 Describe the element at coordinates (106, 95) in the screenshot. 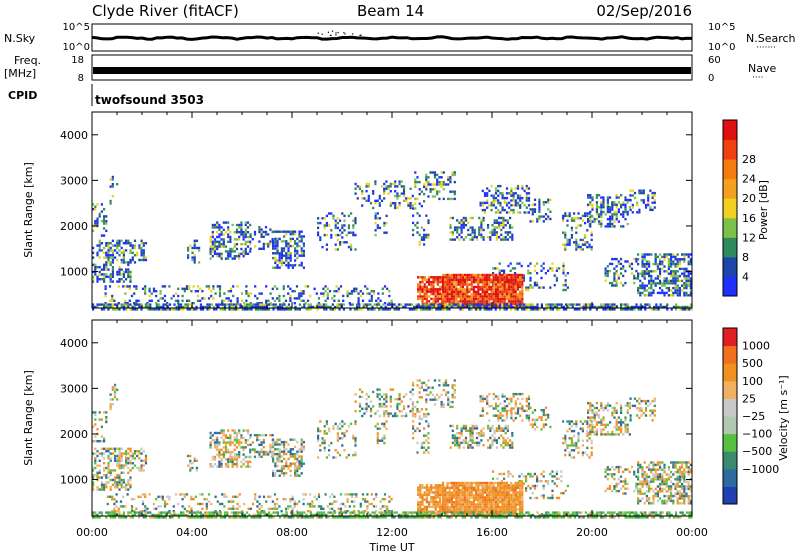

I see `cpid-panel: CPID twofsound 3503` at that location.